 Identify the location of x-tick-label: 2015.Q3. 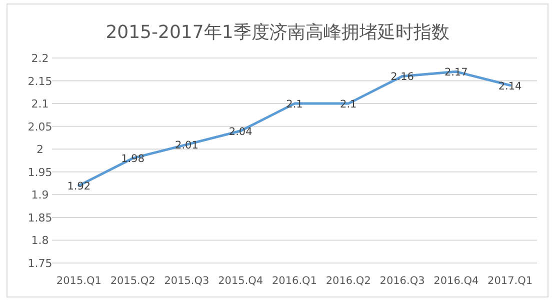
(187, 281).